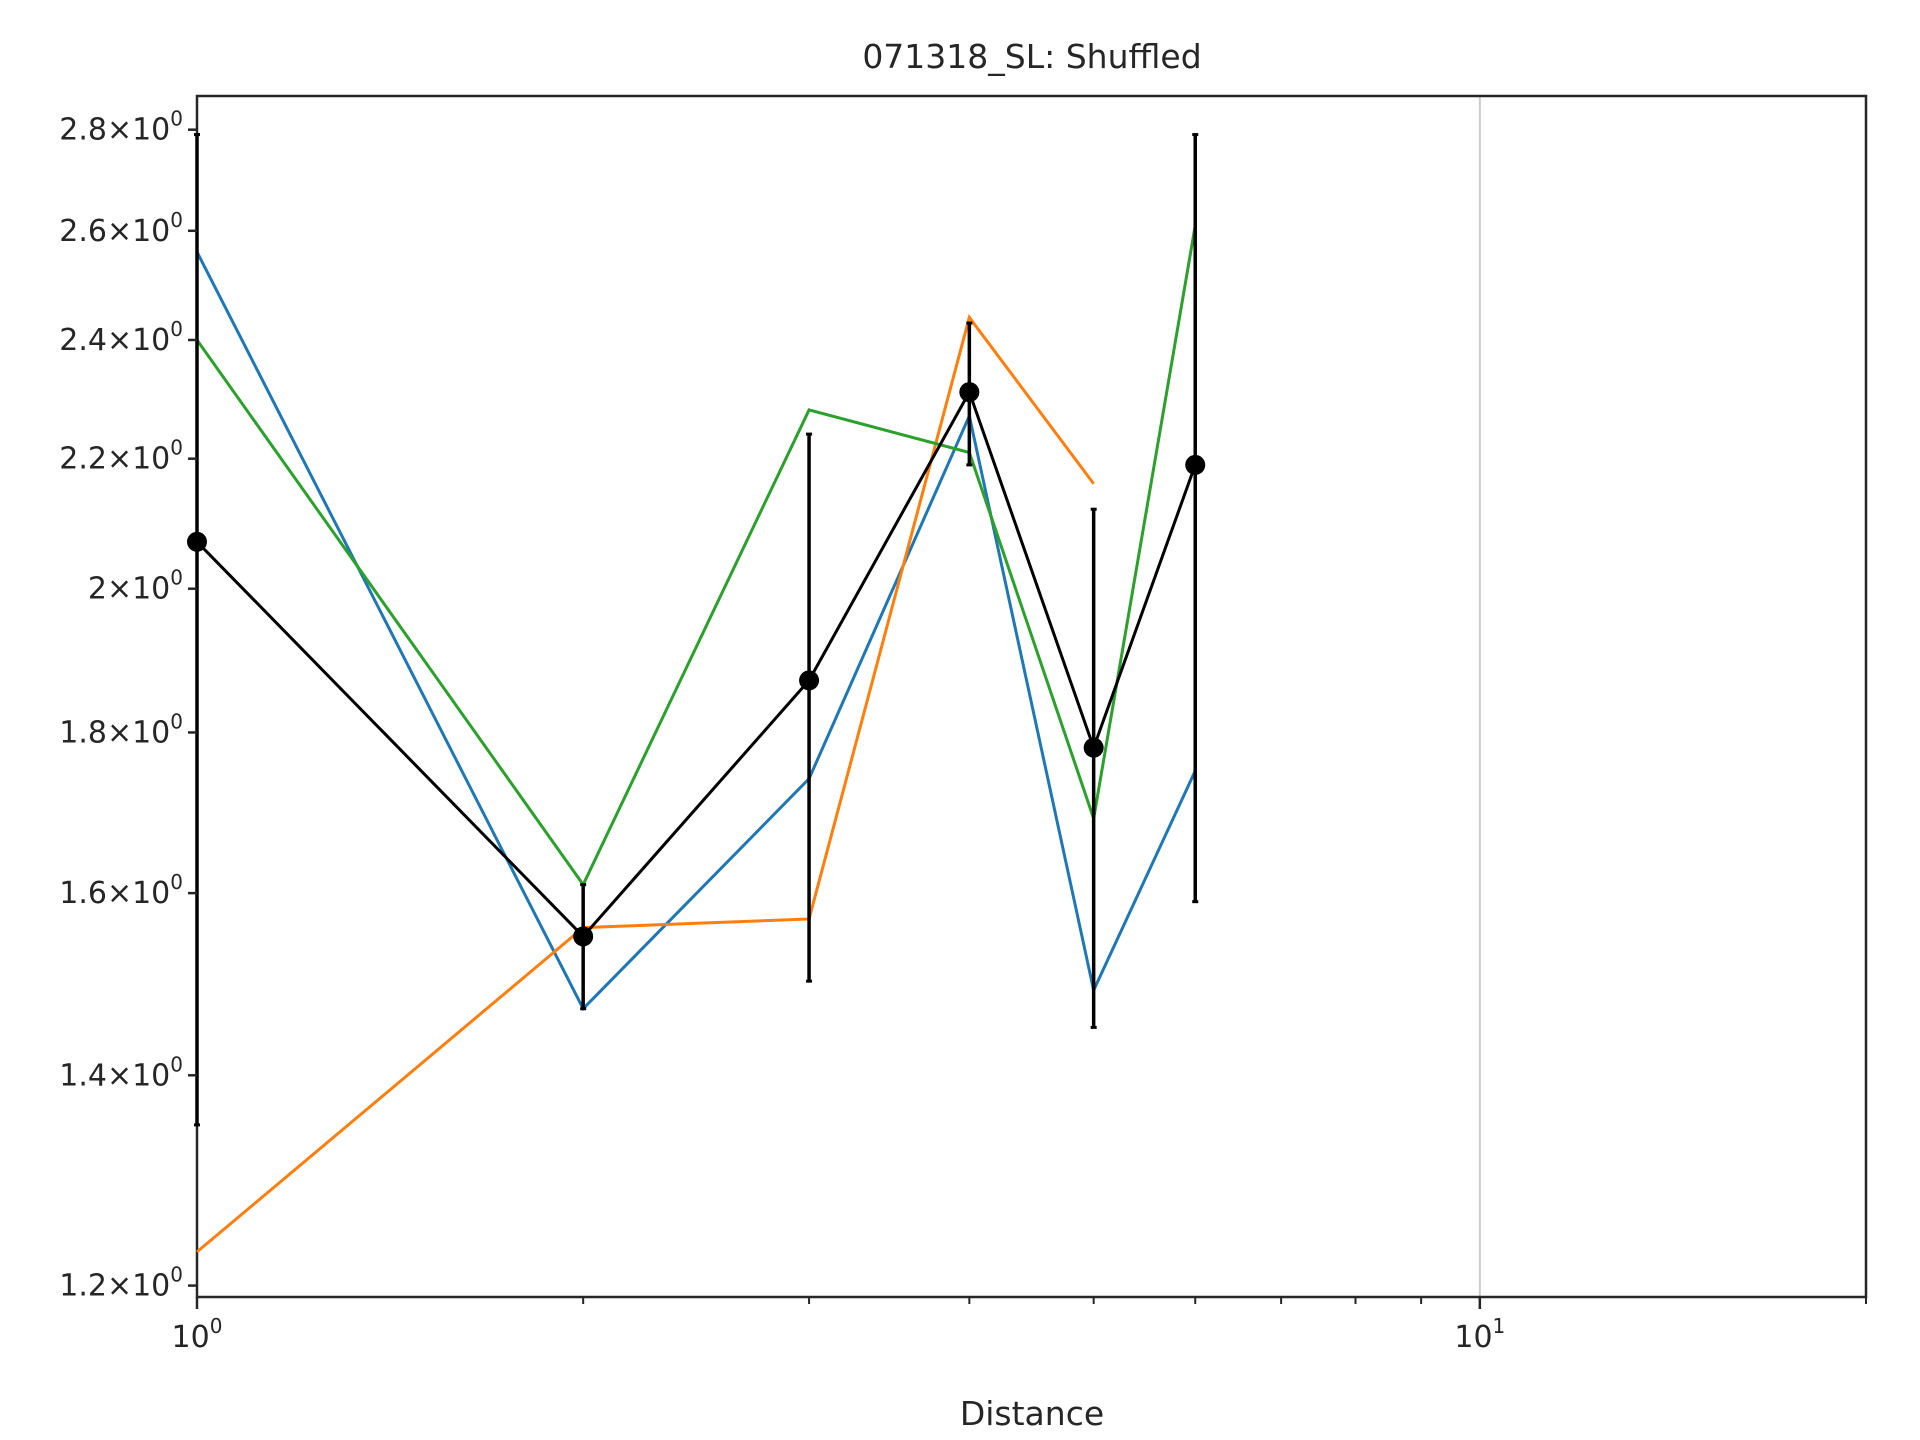 The width and height of the screenshot is (1920, 1440). Describe the element at coordinates (121, 456) in the screenshot. I see `y-tick-label: 2.2×100` at that location.